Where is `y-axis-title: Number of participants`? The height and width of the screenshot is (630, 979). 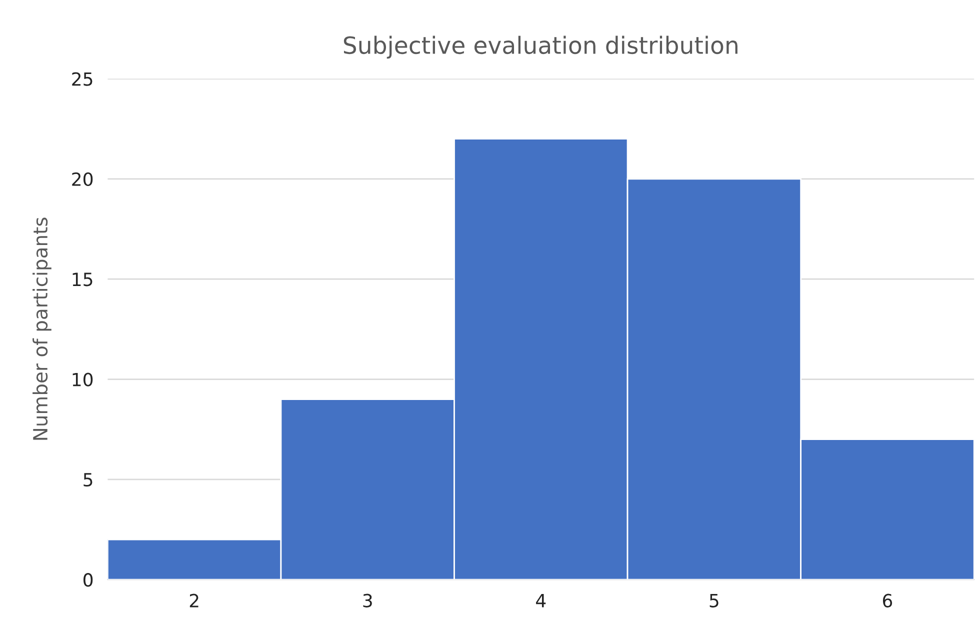
y-axis-title: Number of participants is located at coordinates (42, 329).